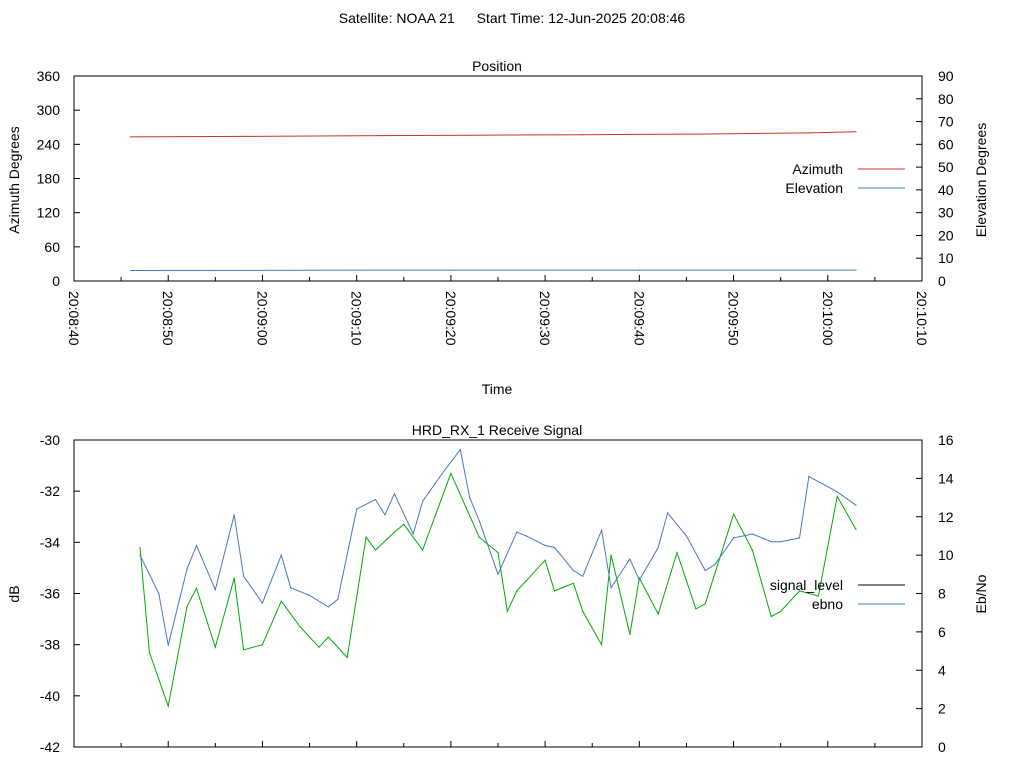  Describe the element at coordinates (935, 178) in the screenshot. I see `position-y2-ticks: 0 10 20 30 40 50 60 70 80 90` at that location.